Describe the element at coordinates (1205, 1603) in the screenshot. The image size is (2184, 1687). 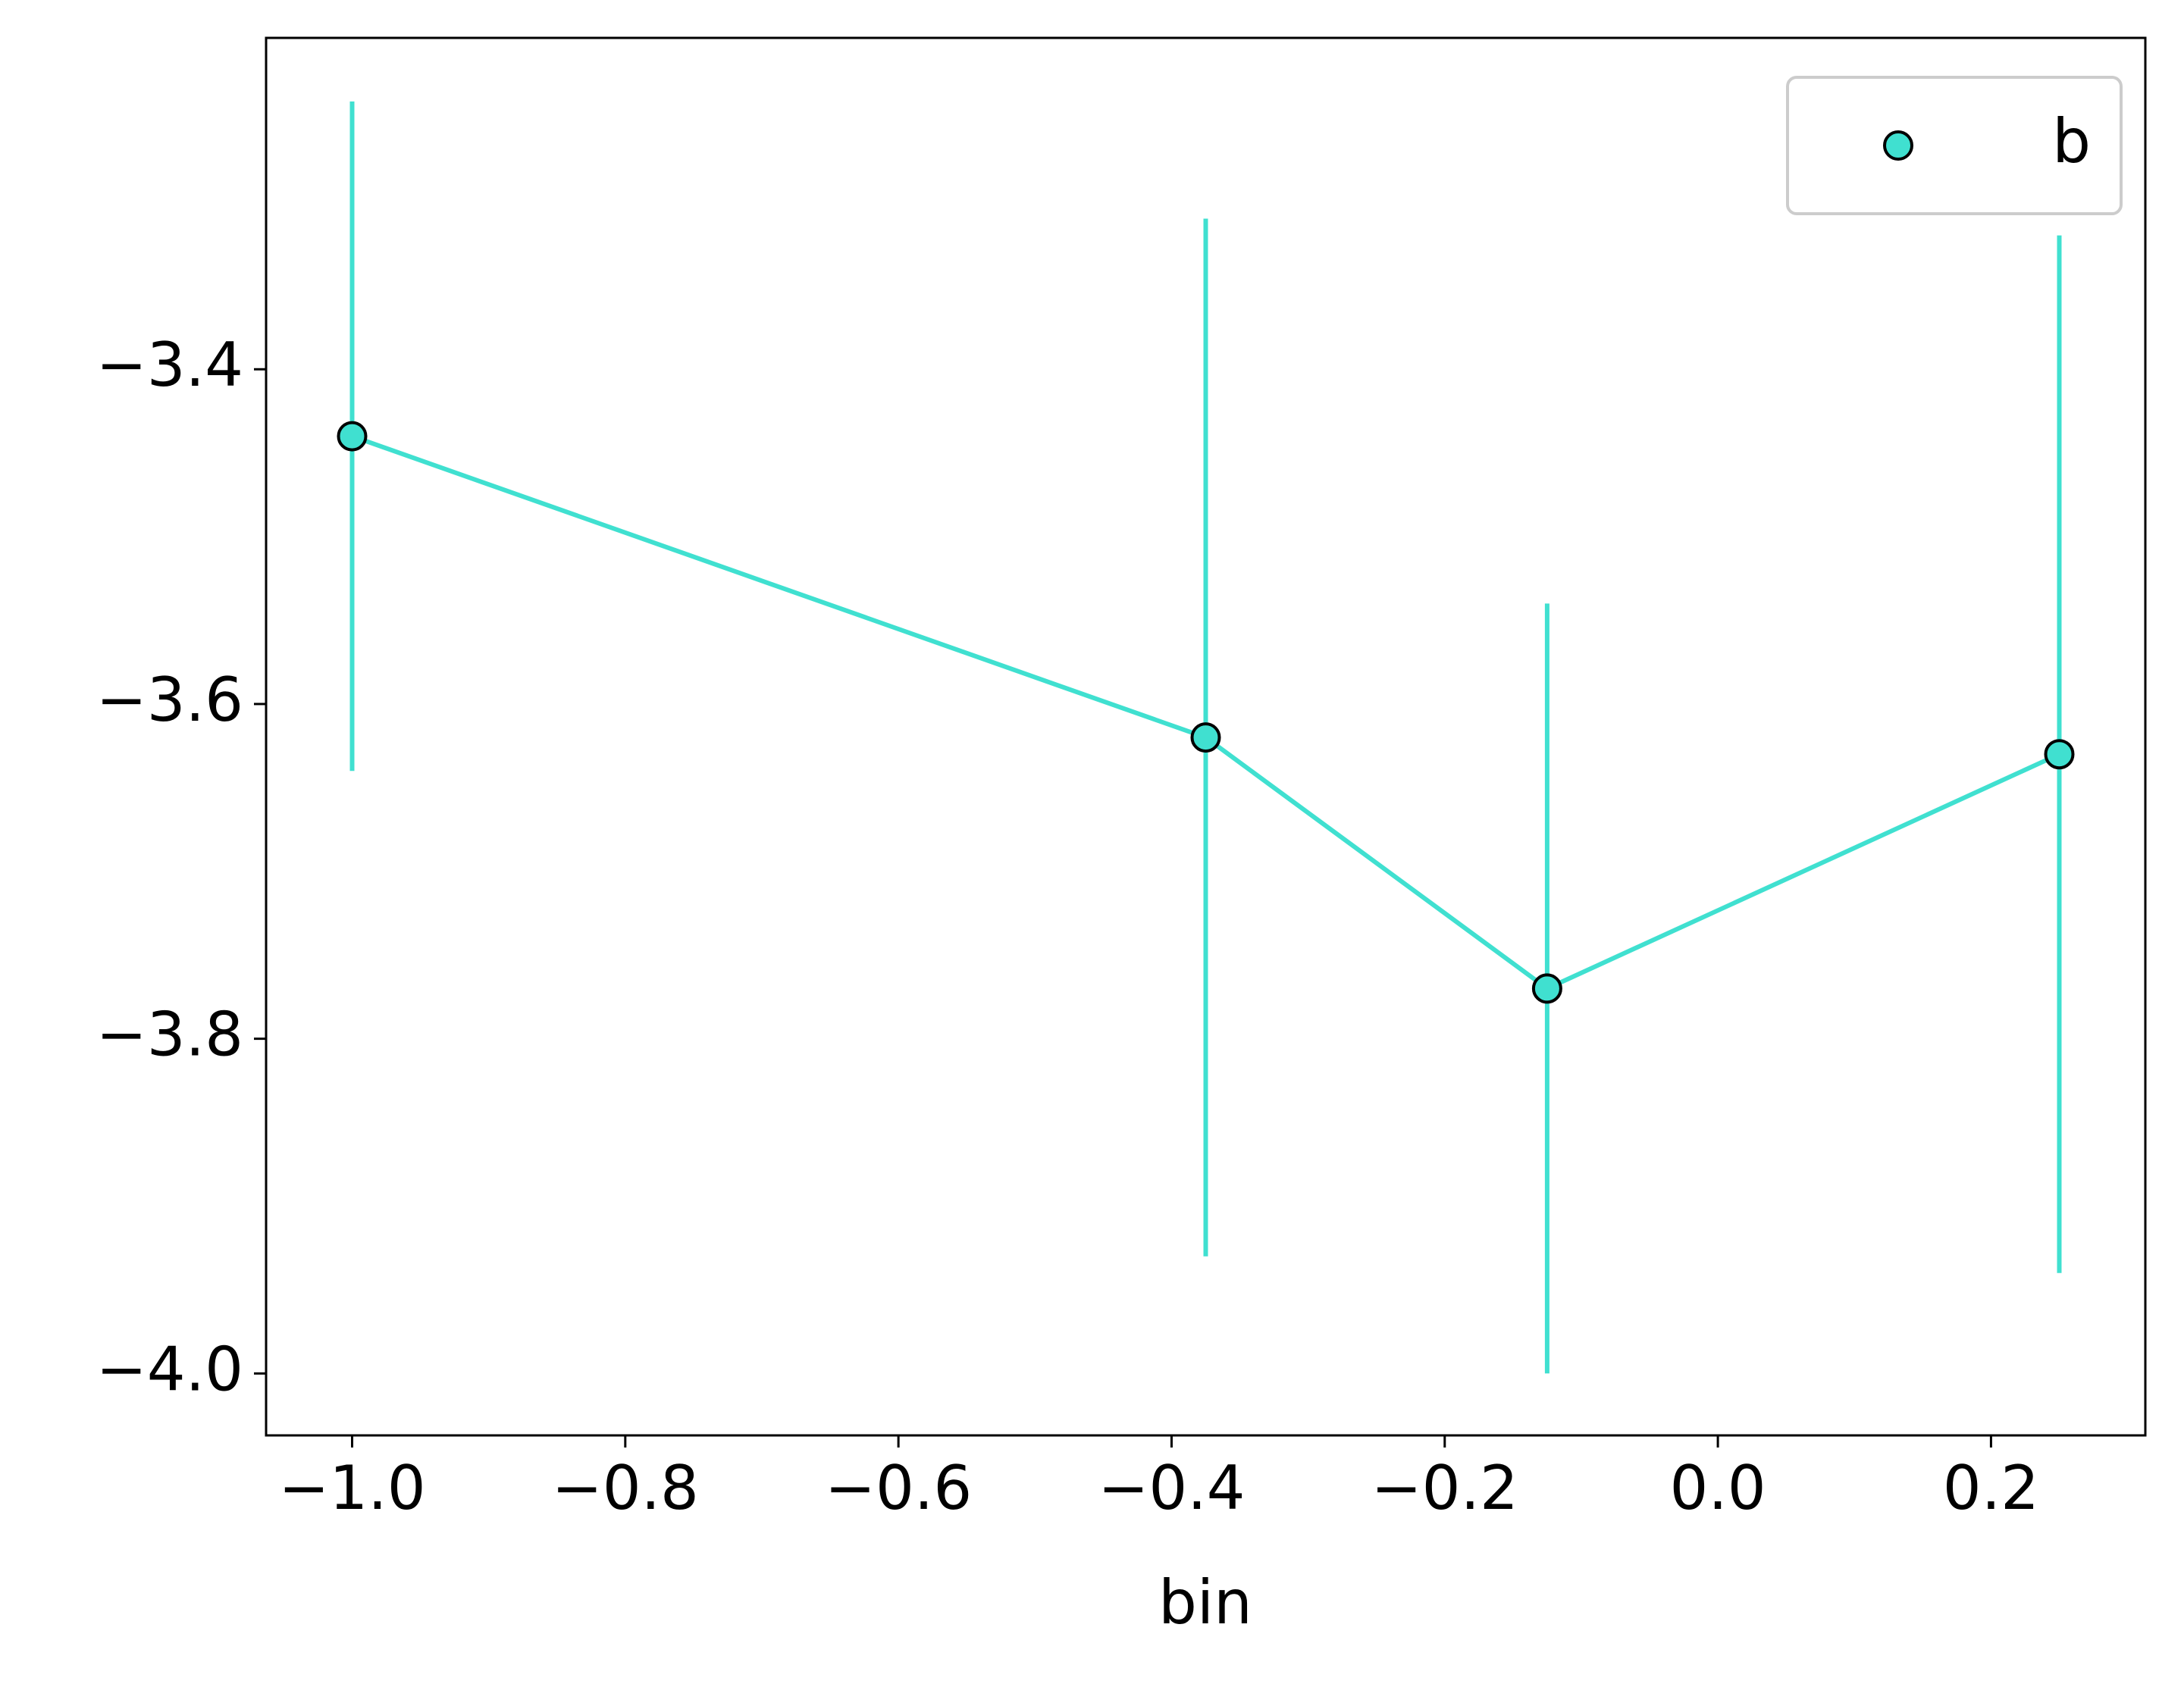
I see `x-axis-label: bin` at that location.